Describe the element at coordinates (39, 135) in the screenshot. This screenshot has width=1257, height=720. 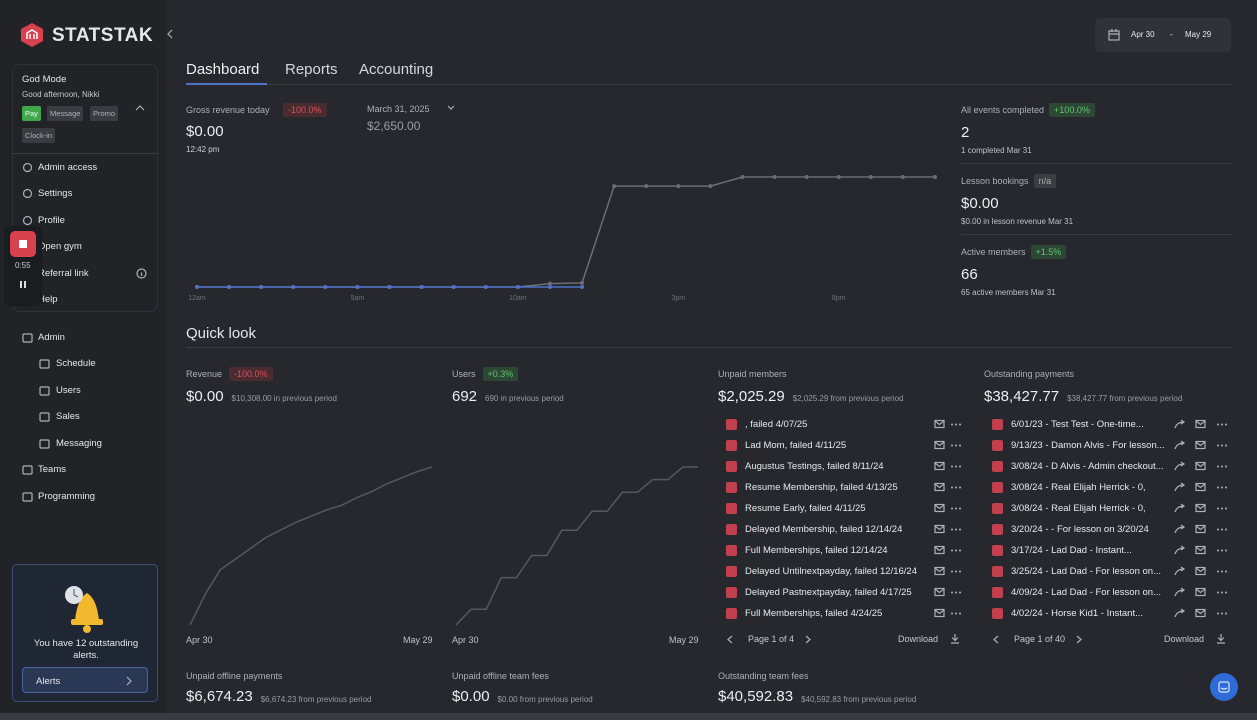
I see `mode-button: Clock-in` at that location.